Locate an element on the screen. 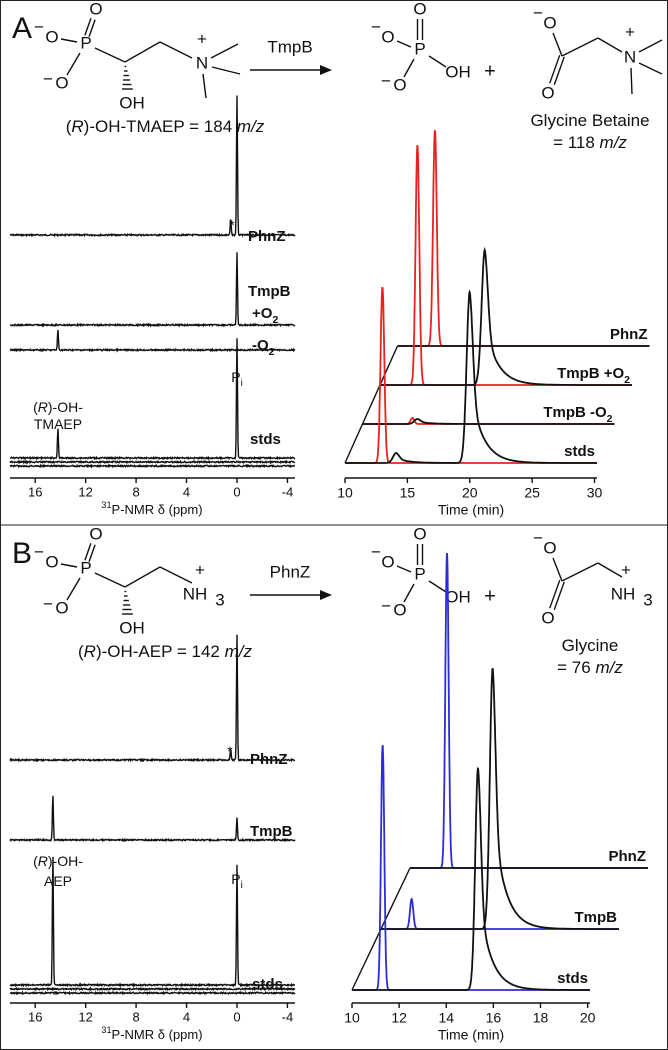 This screenshot has width=668, height=1050. text-part: P is located at coordinates (235, 879).